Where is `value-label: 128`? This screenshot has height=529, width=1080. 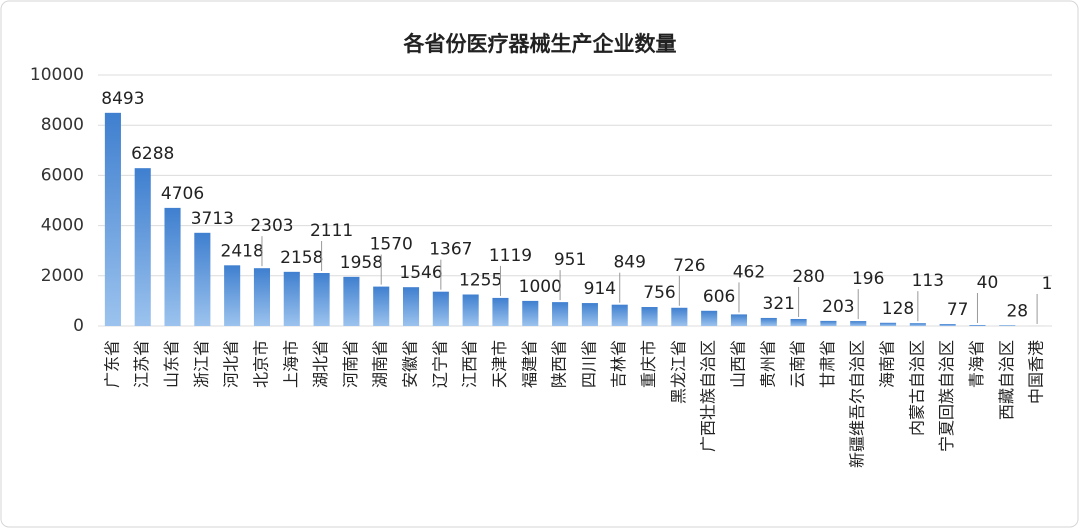 value-label: 128 is located at coordinates (898, 309).